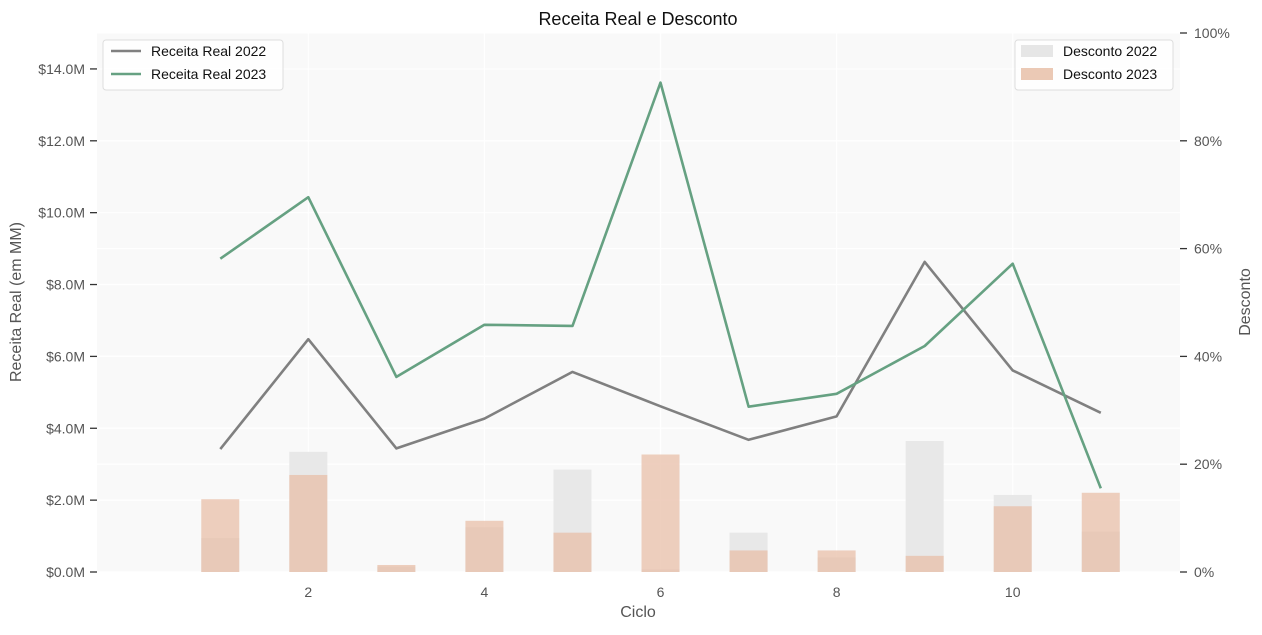  What do you see at coordinates (1204, 572) in the screenshot?
I see `y-right-tick-label-0: 0%` at bounding box center [1204, 572].